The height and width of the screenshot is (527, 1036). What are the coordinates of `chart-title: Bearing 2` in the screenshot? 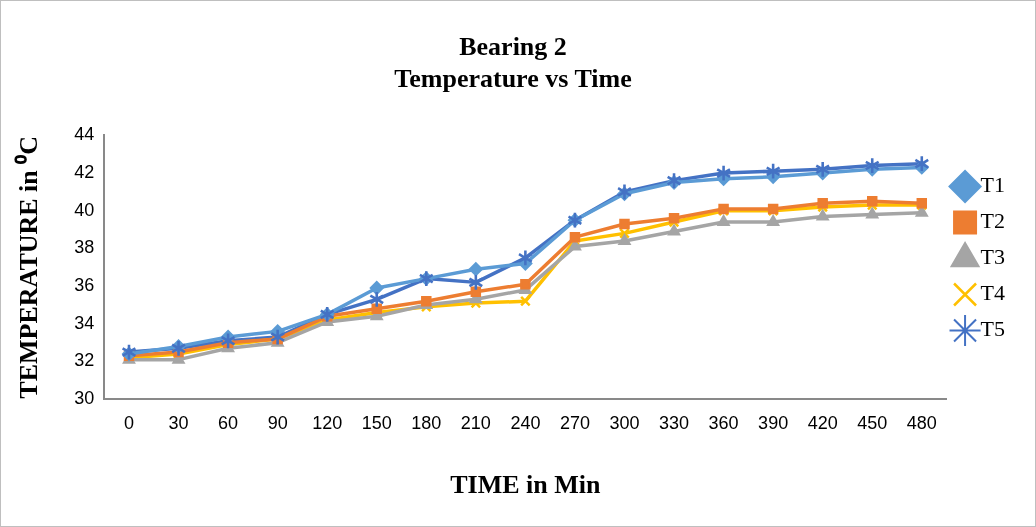 It's located at (513, 47).